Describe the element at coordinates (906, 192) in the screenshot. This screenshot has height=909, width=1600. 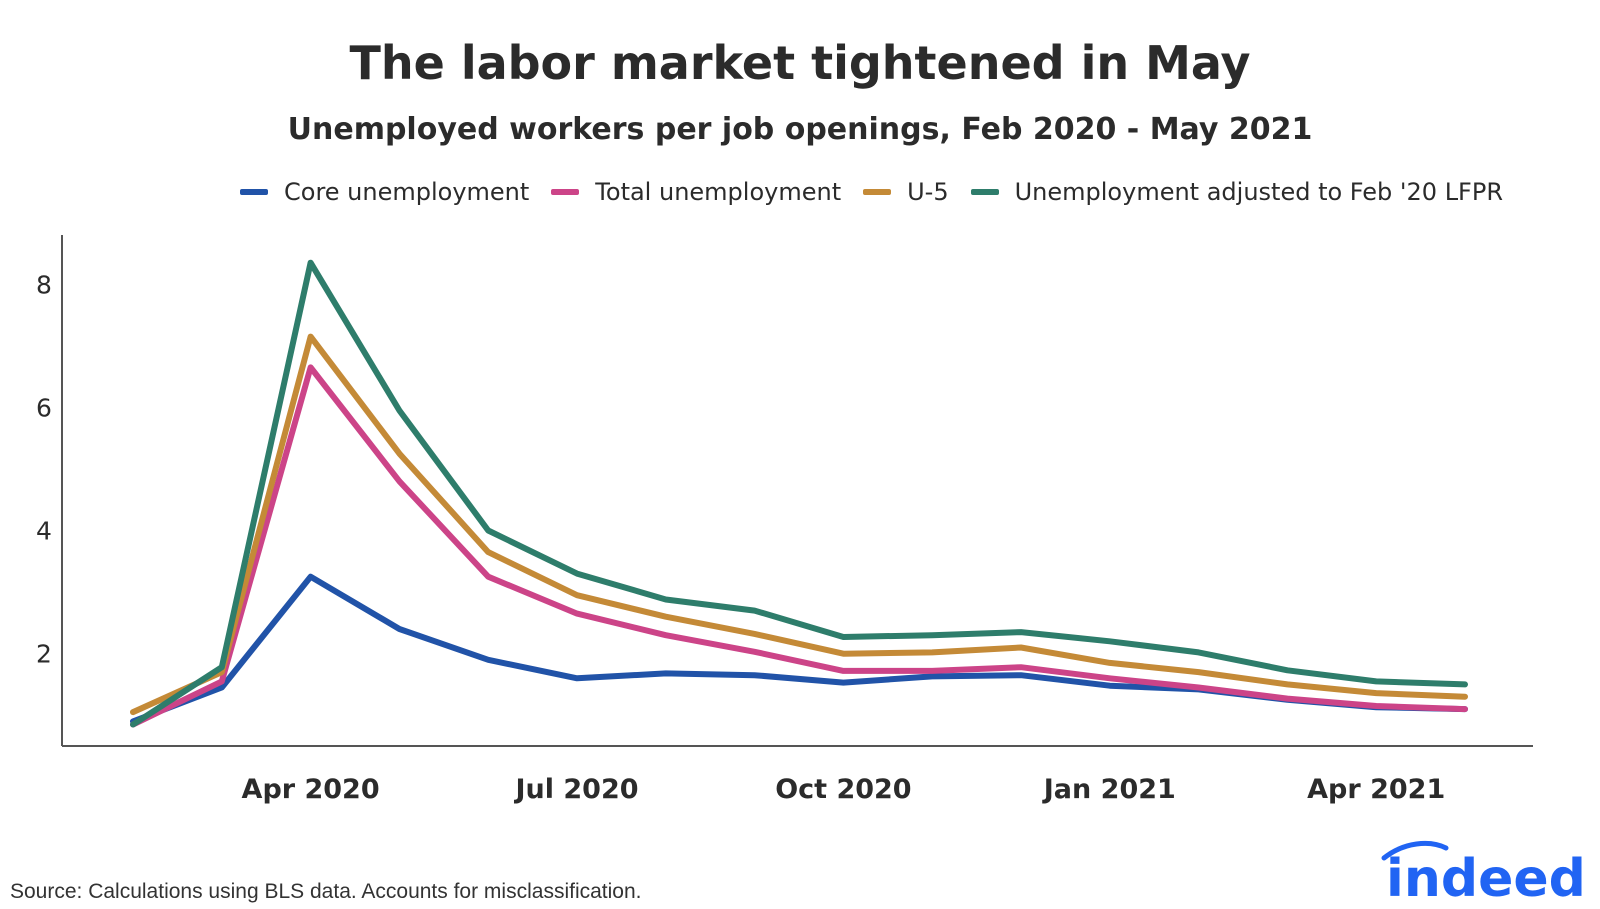
I see `legend-item-u5: U-5` at that location.